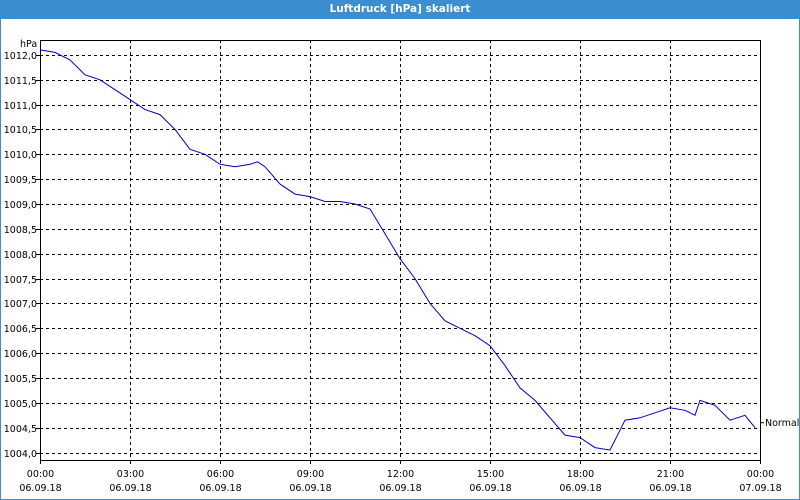  I want to click on x-tick-time: 09:00, so click(310, 474).